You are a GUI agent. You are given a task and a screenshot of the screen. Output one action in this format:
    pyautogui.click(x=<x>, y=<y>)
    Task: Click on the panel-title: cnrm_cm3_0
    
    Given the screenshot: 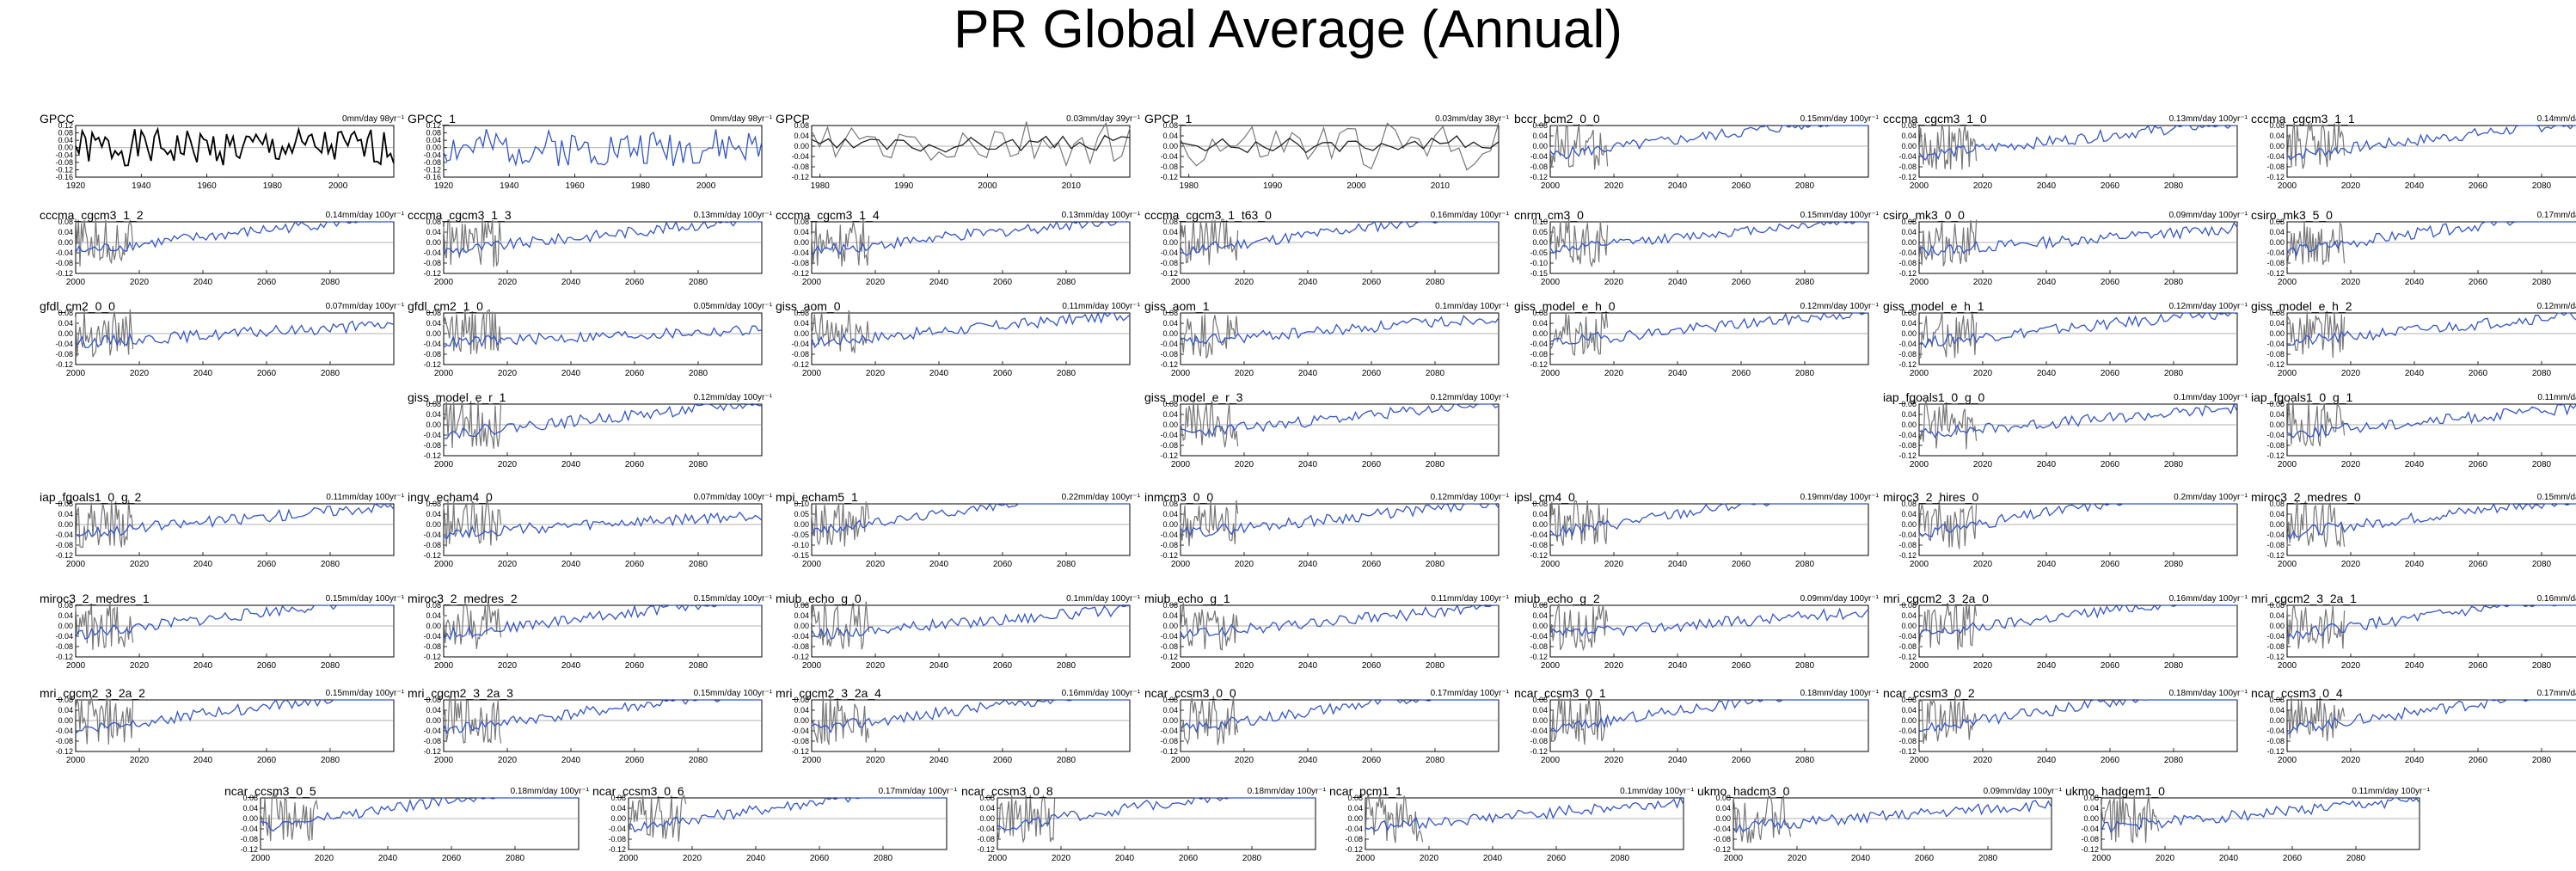 What is the action you would take?
    pyautogui.click(x=1549, y=215)
    